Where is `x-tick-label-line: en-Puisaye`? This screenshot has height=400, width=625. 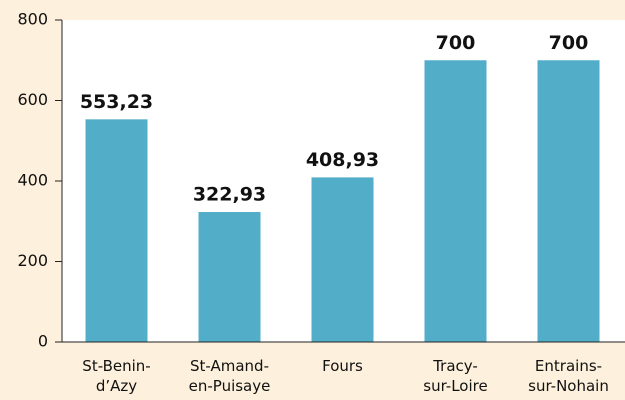
x-tick-label-line: en-Puisaye is located at coordinates (230, 386).